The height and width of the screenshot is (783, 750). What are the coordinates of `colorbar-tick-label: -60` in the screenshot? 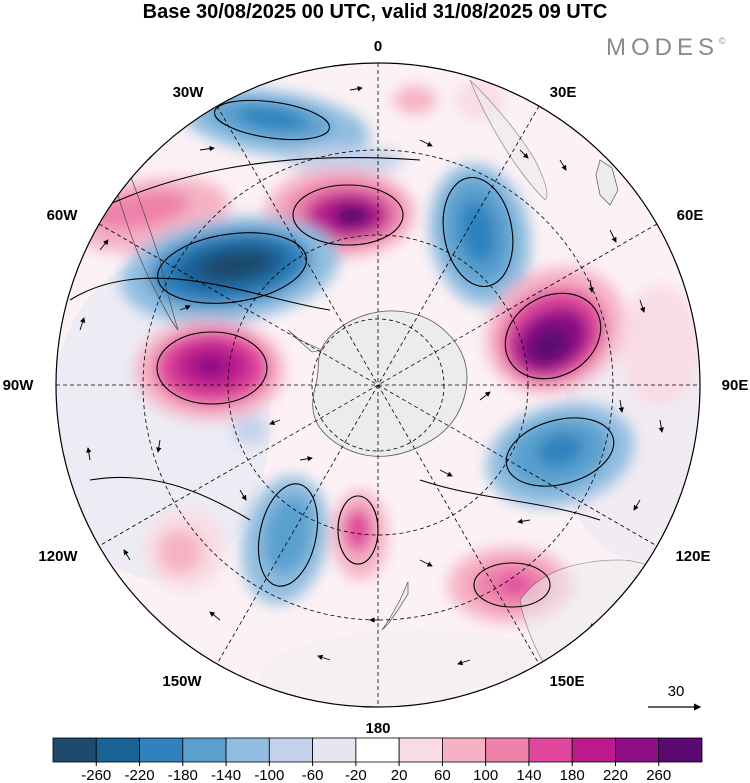 It's located at (313, 775).